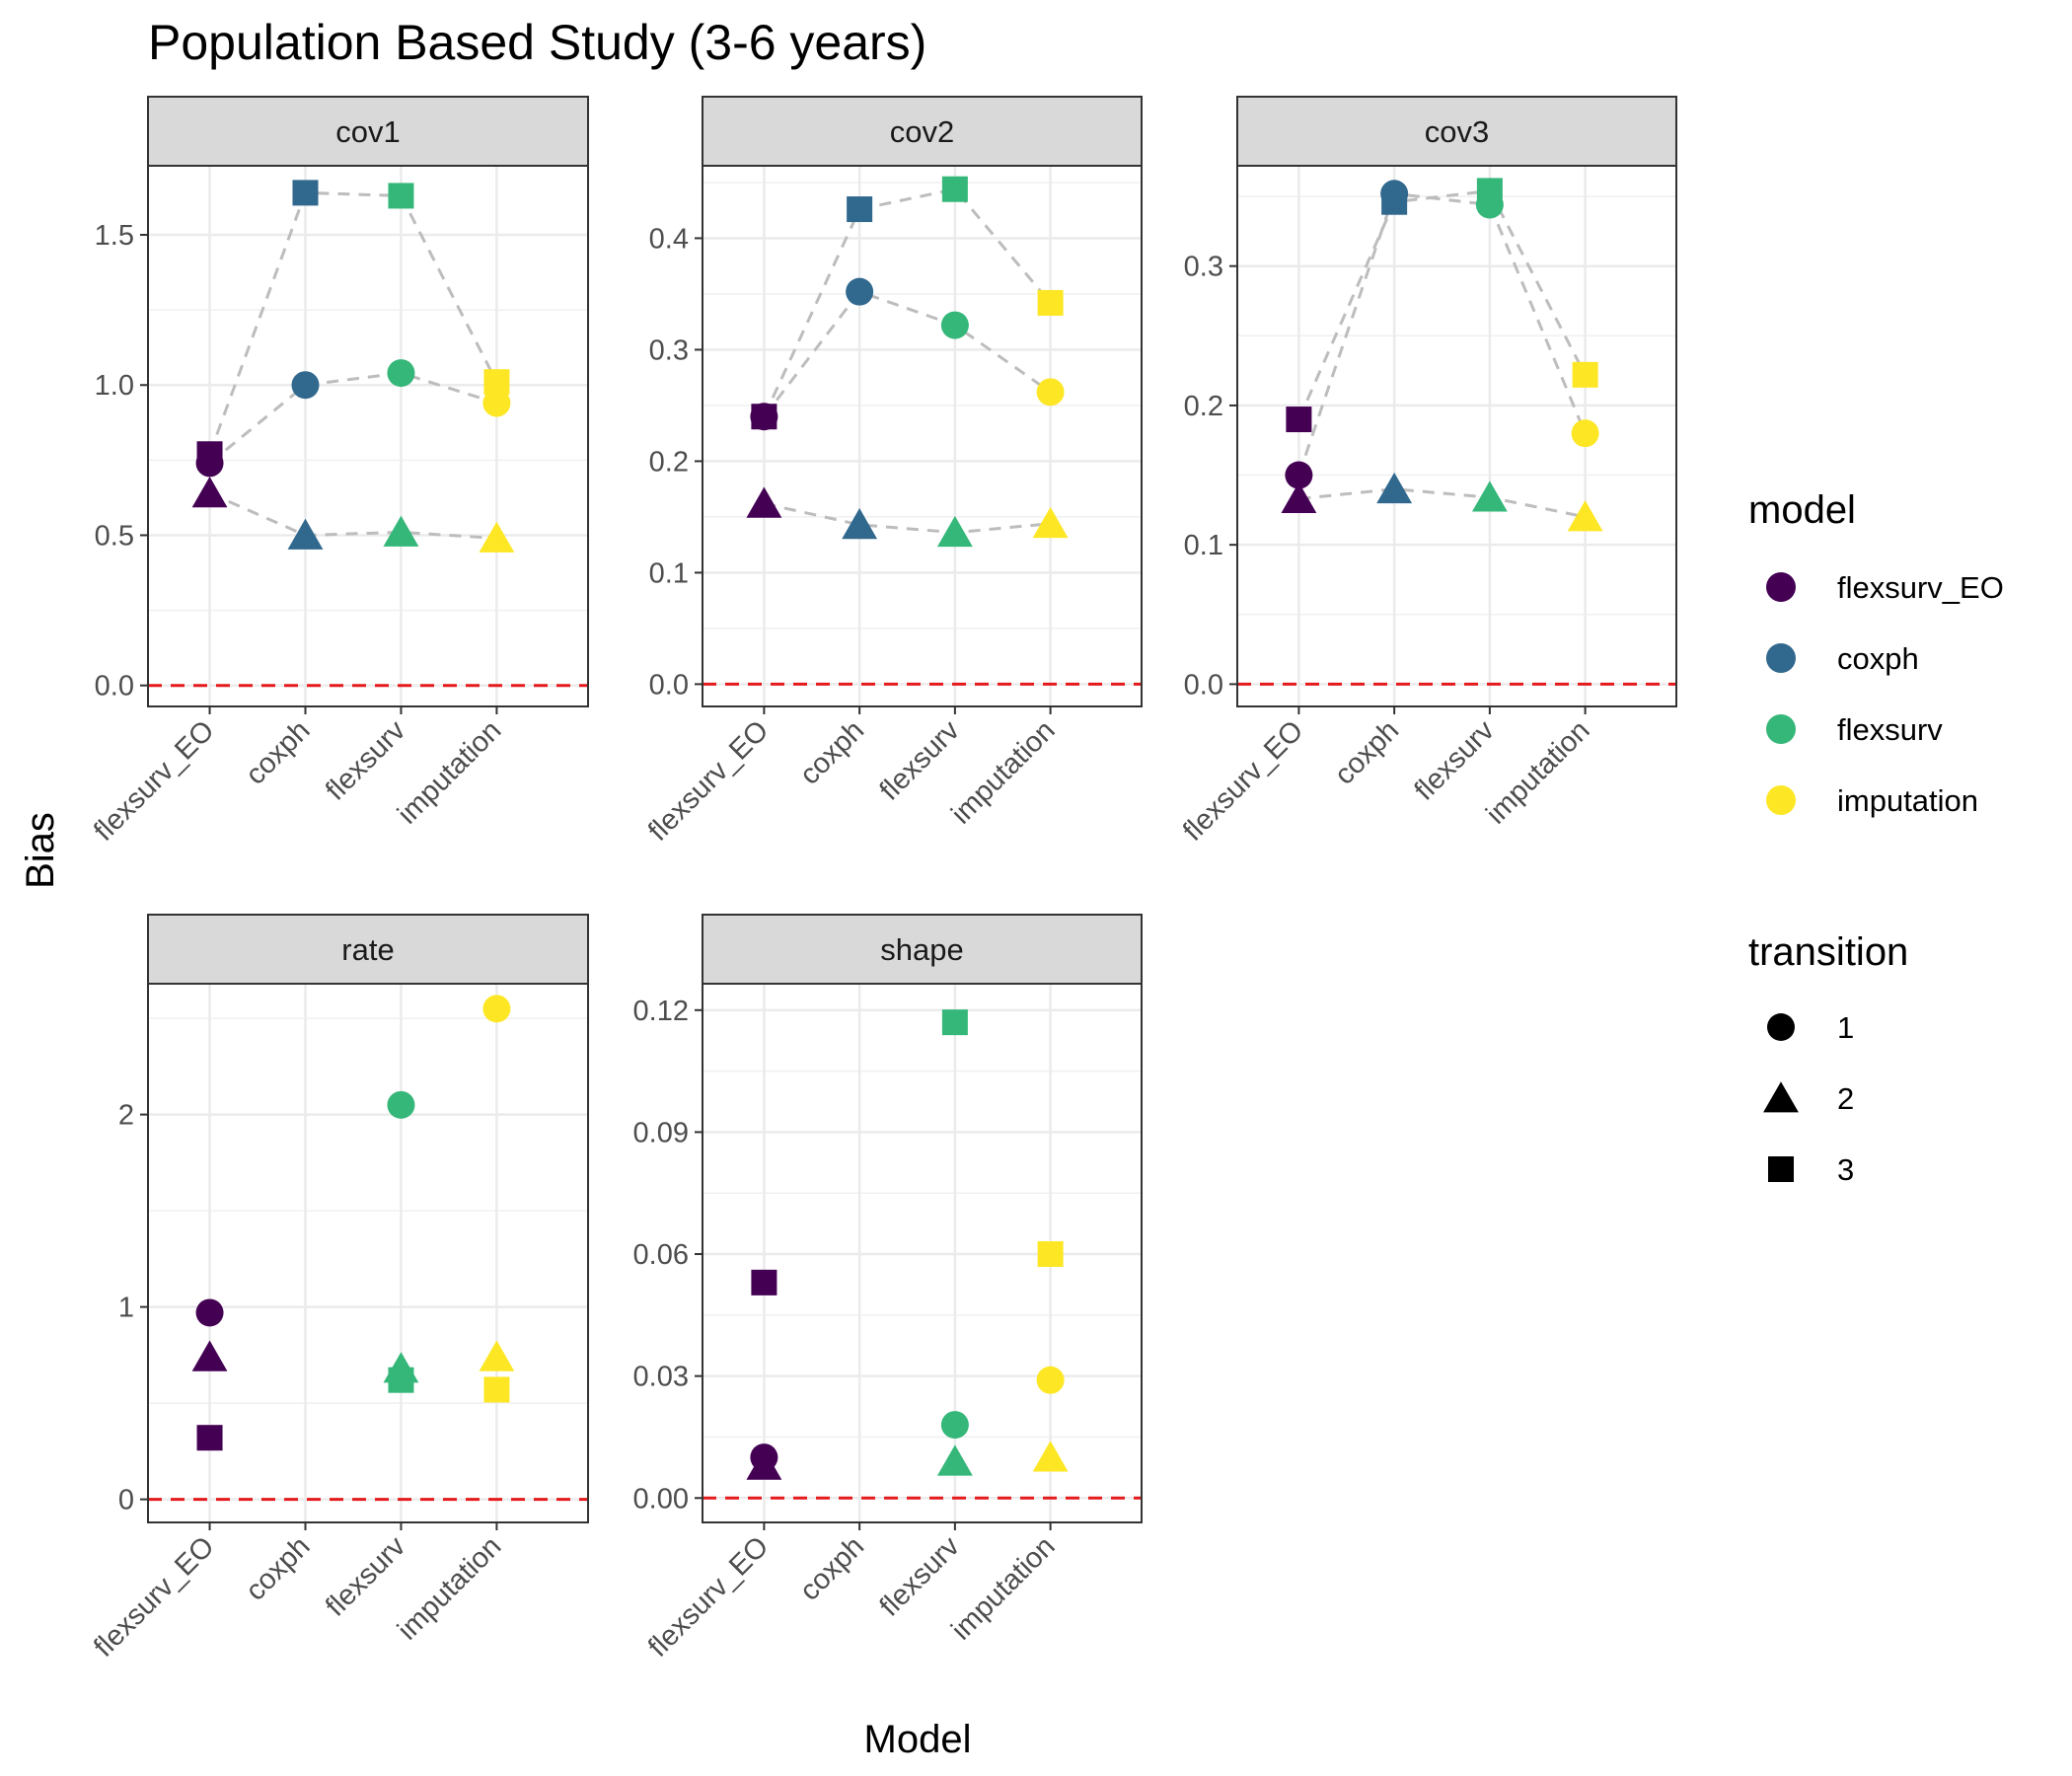 Image resolution: width=2072 pixels, height=1776 pixels. Describe the element at coordinates (955, 1460) in the screenshot. I see `point-shape-flexsurv-t2` at that location.